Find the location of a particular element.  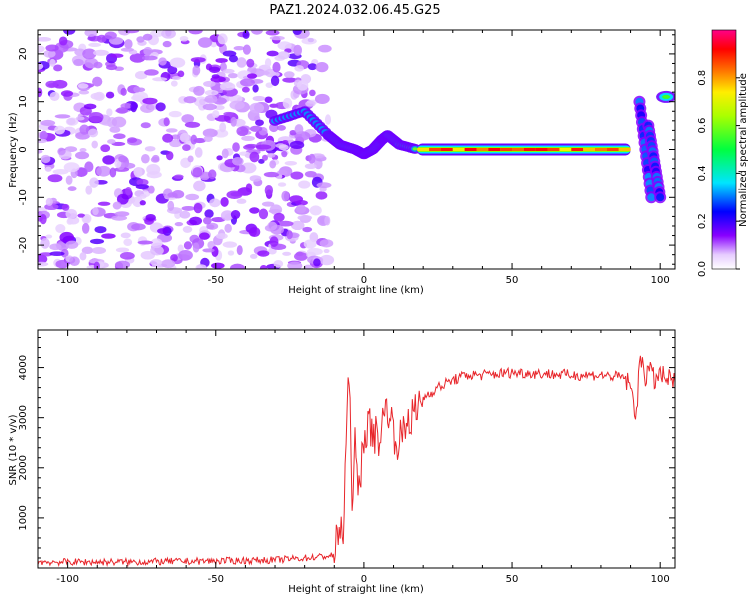

x-tick-label: 50 is located at coordinates (512, 280).